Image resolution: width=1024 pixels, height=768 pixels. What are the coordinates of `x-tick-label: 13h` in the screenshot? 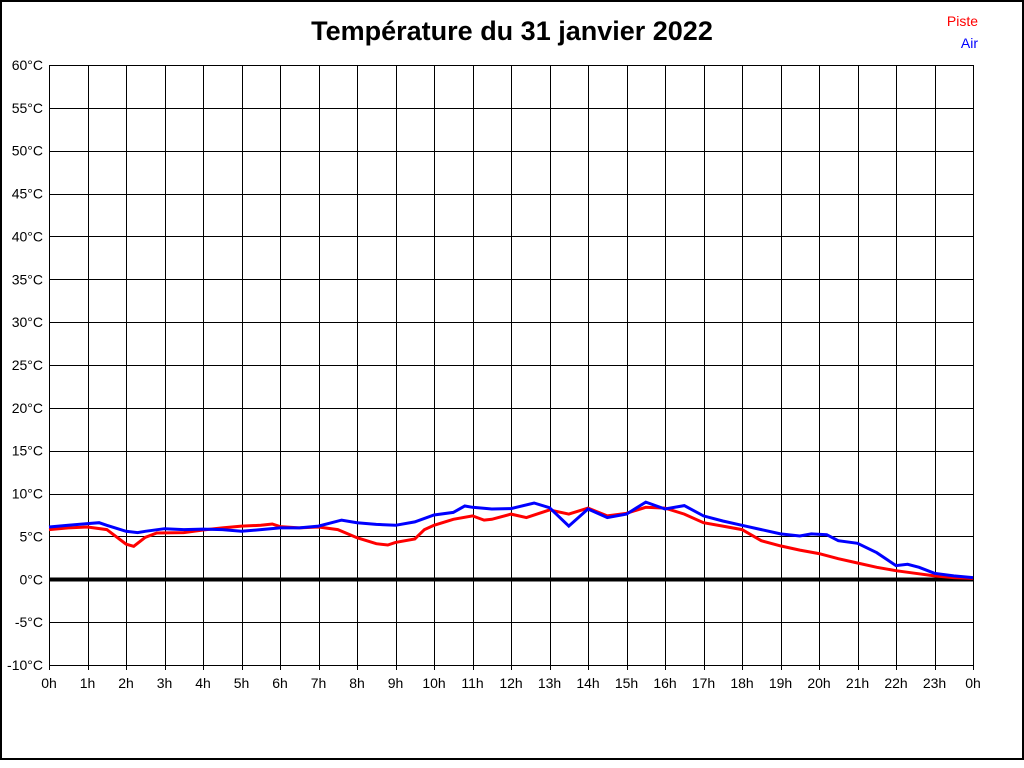 It's located at (549, 683).